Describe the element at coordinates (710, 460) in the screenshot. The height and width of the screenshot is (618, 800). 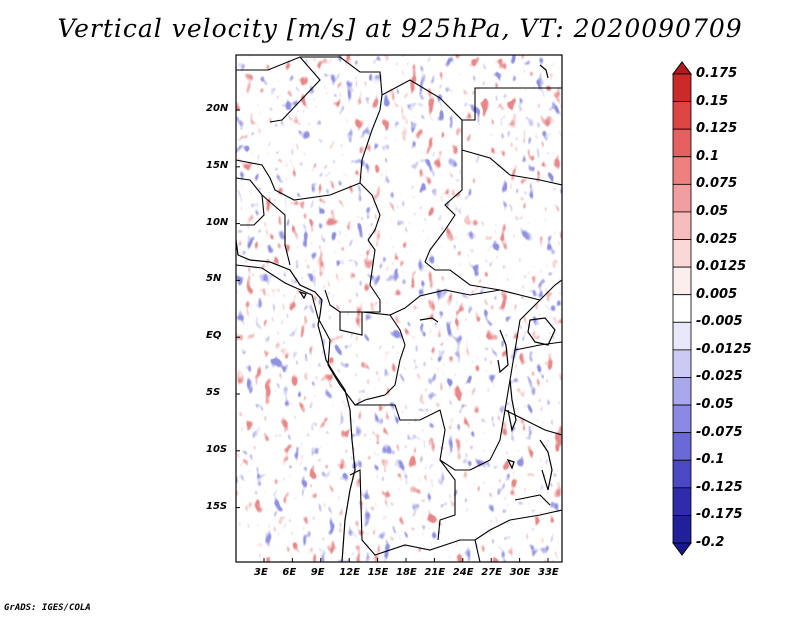
I see `colorbar-label: -0.1` at that location.